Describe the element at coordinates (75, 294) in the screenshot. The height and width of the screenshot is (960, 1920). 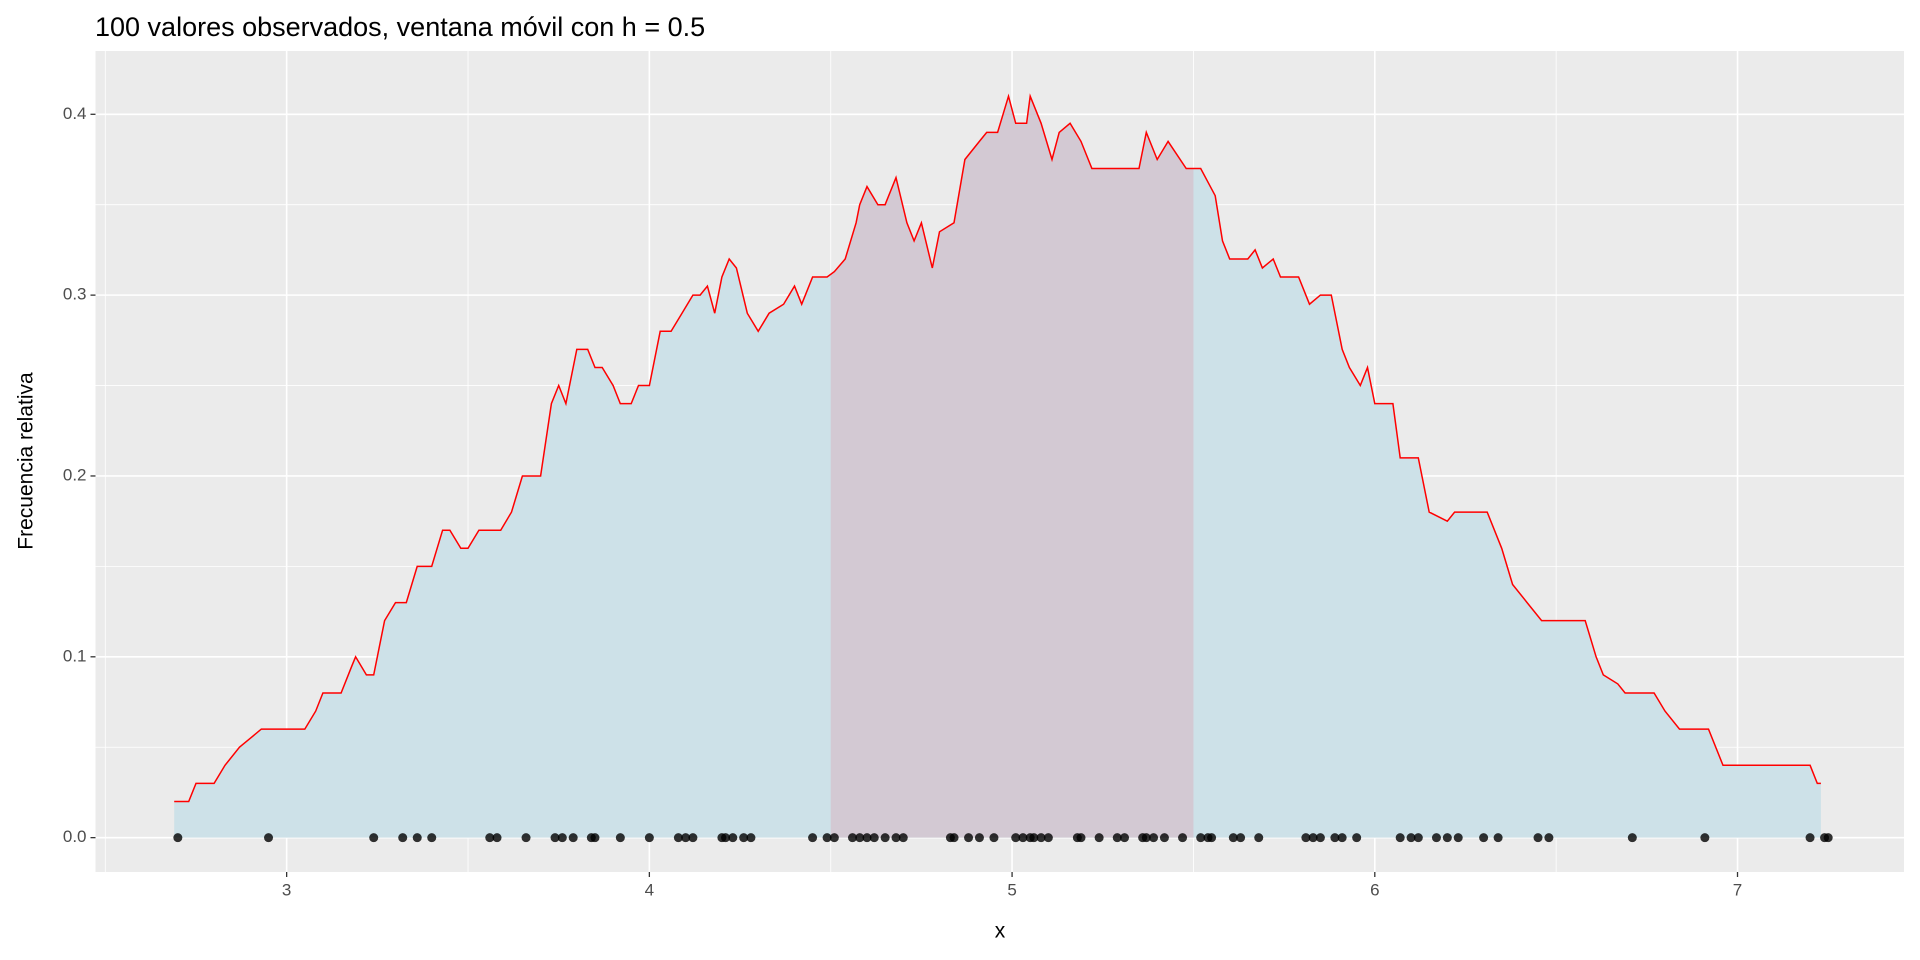
I see `y-tick-label: 0.3` at that location.